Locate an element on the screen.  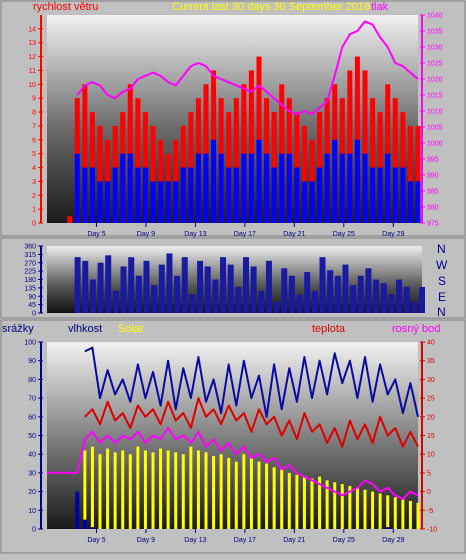
y-tick-label-right: 980 is located at coordinates (433, 208).